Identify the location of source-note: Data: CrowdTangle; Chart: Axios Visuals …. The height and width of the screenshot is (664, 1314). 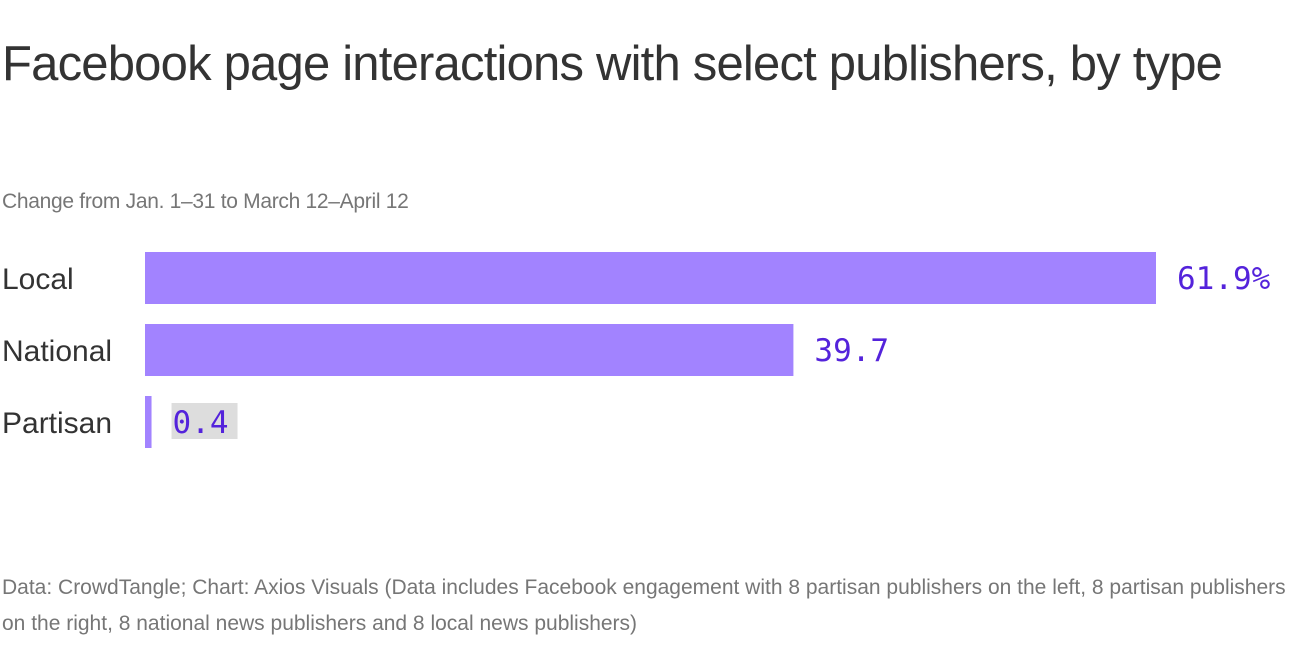
(644, 605).